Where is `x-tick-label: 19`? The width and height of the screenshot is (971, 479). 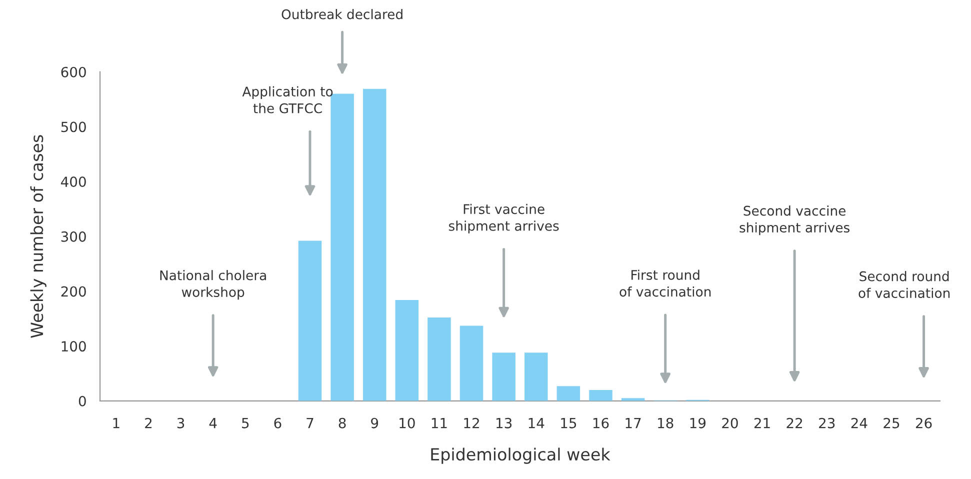 x-tick-label: 19 is located at coordinates (698, 423).